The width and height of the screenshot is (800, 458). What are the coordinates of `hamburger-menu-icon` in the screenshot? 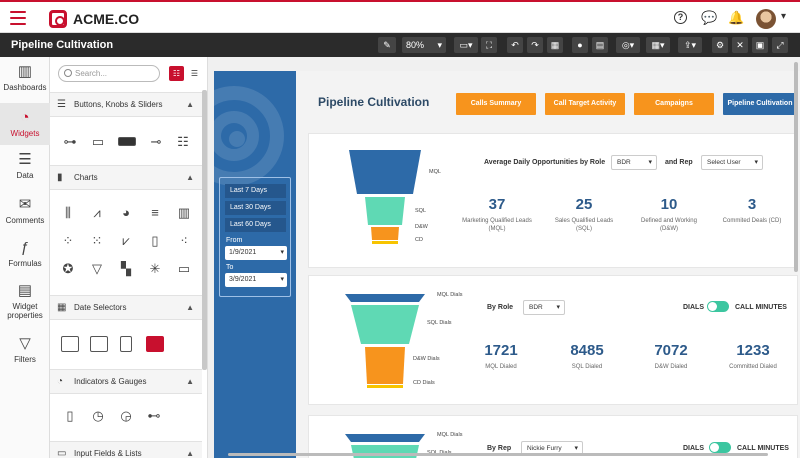 It's located at (18, 18).